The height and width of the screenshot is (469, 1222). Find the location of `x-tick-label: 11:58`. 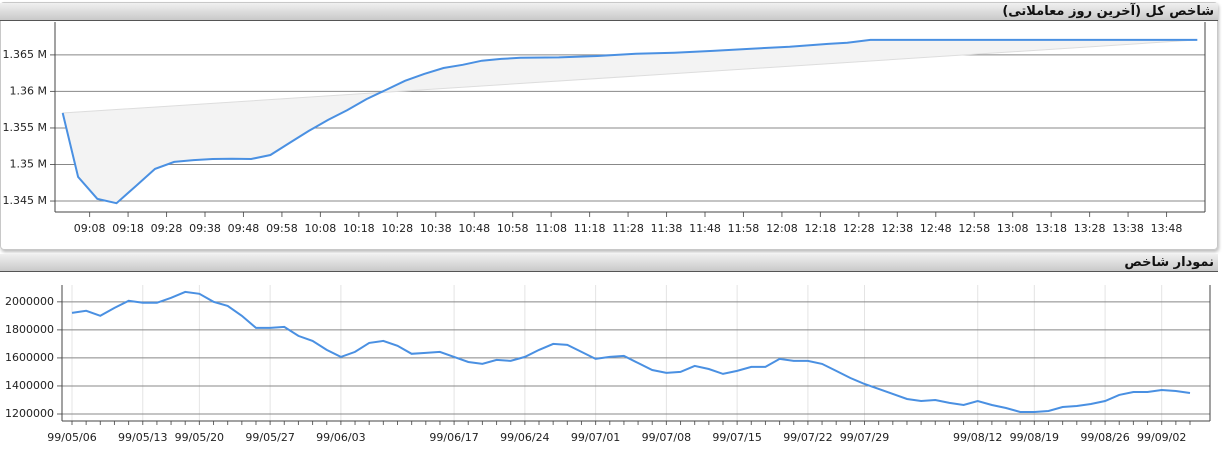

x-tick-label: 11:58 is located at coordinates (744, 228).